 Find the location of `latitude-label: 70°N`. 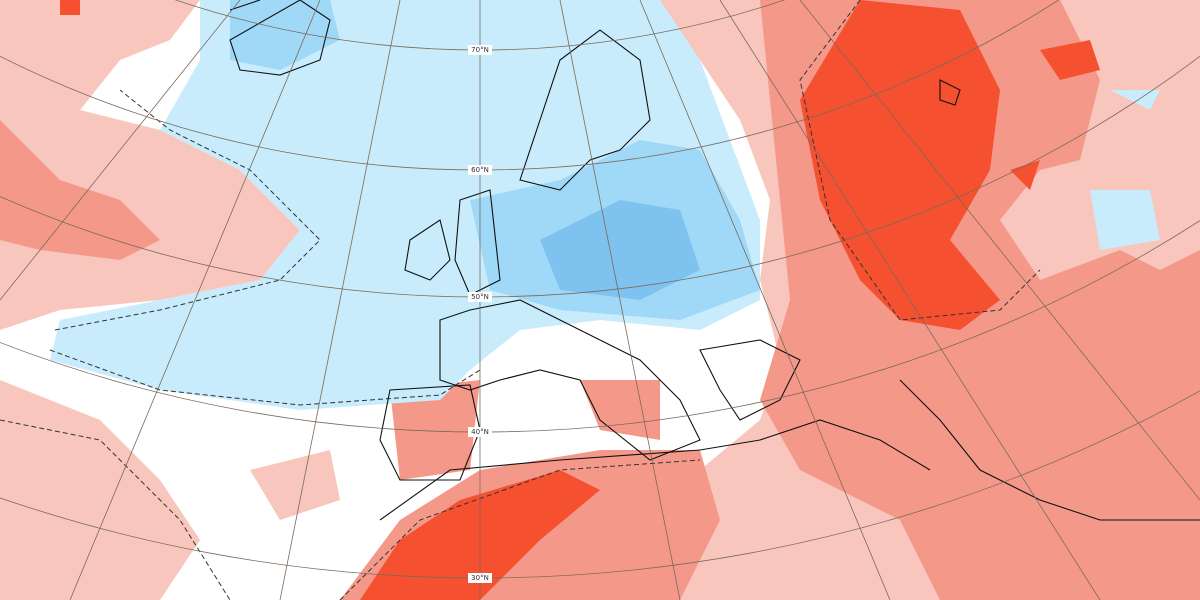

latitude-label: 70°N is located at coordinates (480, 50).